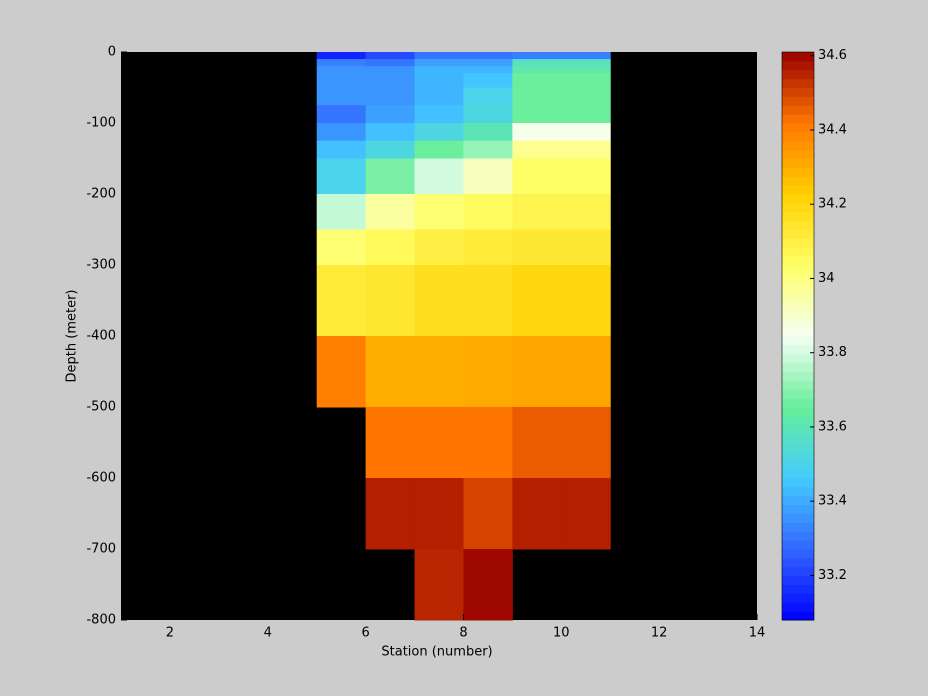 Image resolution: width=928 pixels, height=696 pixels. What do you see at coordinates (561, 633) in the screenshot?
I see `x-tick-label: 10` at bounding box center [561, 633].